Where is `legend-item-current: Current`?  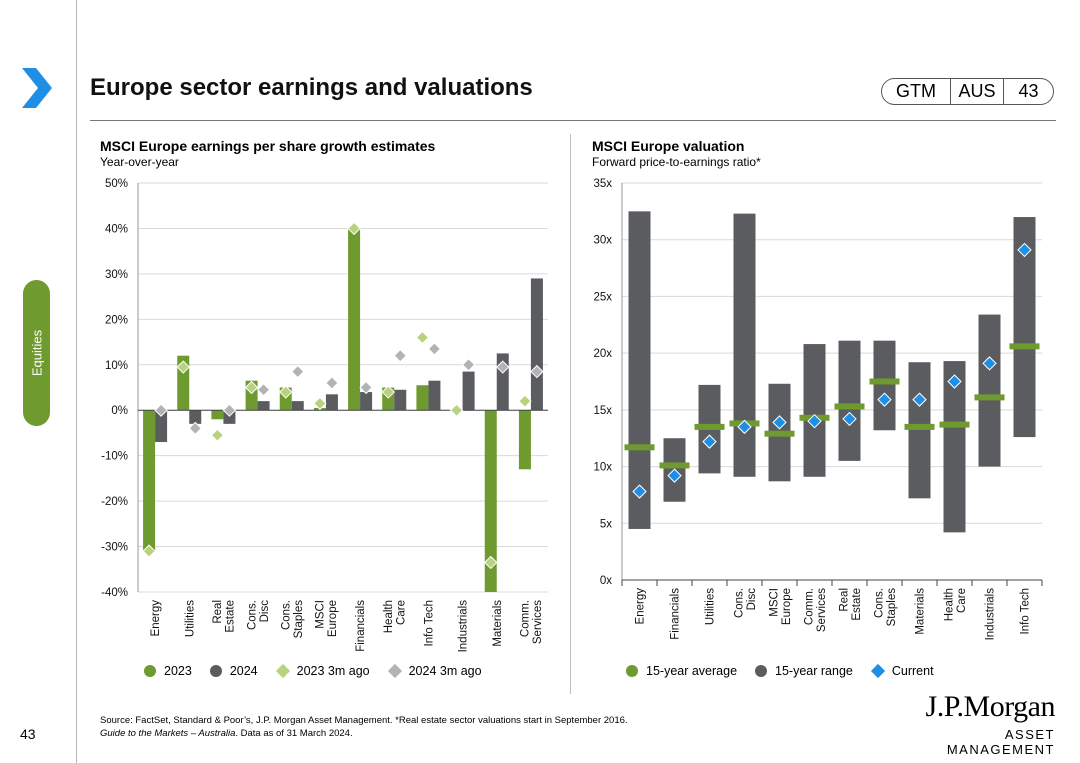 legend-item-current: Current is located at coordinates (902, 671).